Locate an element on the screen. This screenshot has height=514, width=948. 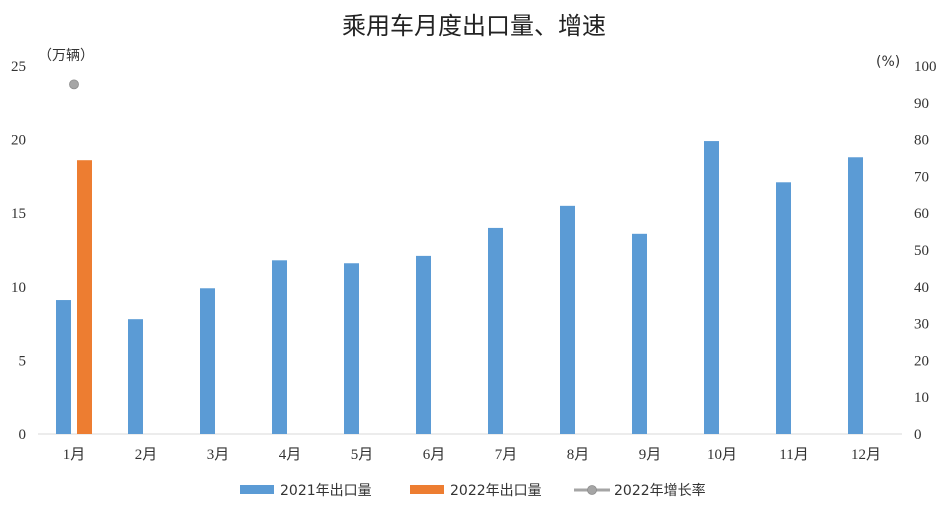
category-label: 6月 is located at coordinates (434, 455).